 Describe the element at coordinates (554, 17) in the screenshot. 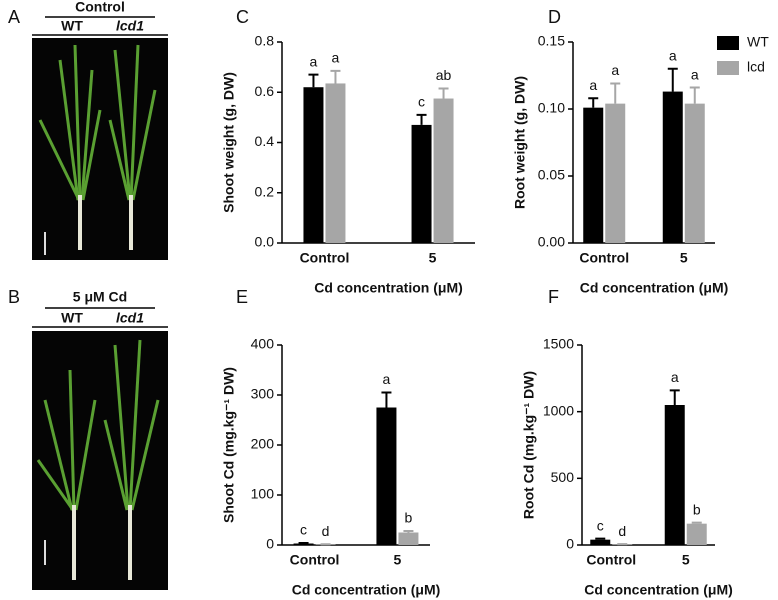

I see `panel-label: D` at that location.